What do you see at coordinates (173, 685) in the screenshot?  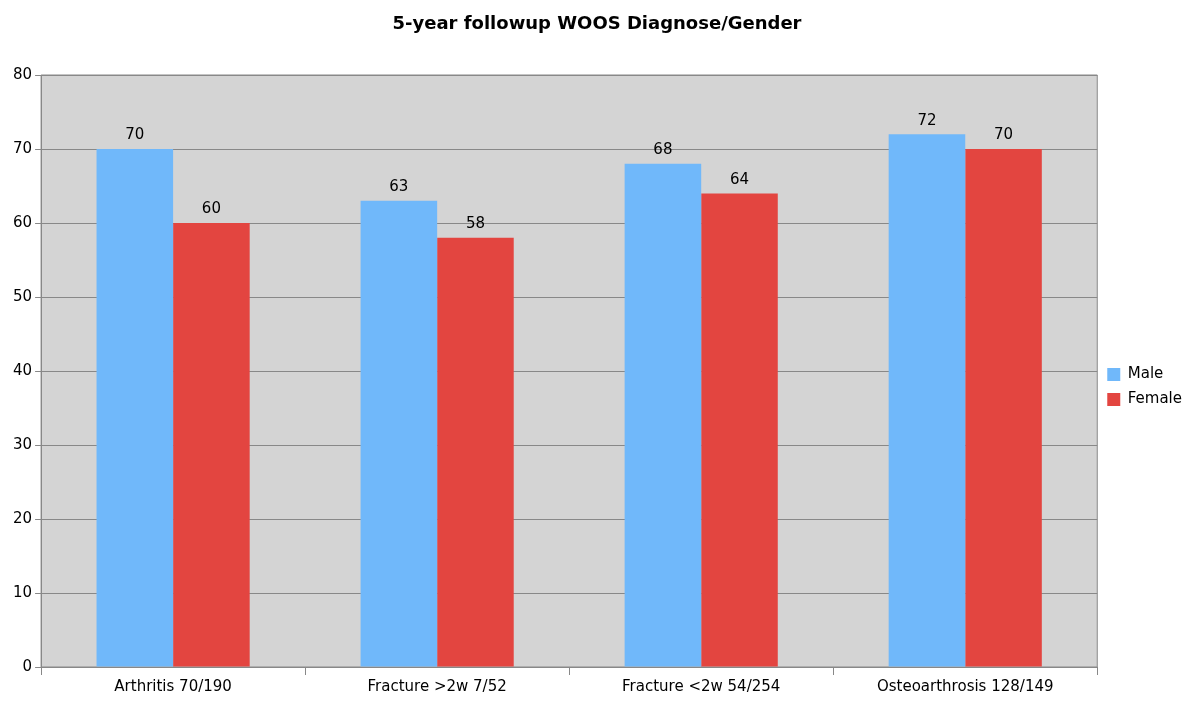 I see `x-tick-label: Arthritis 70/190` at bounding box center [173, 685].